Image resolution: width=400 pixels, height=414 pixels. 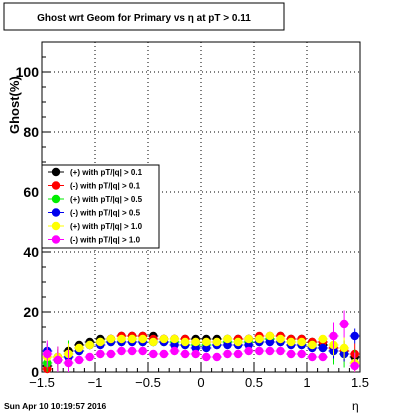 I want to click on timestamp: Sun Apr 10 10:19:57 2016, so click(x=55, y=406).